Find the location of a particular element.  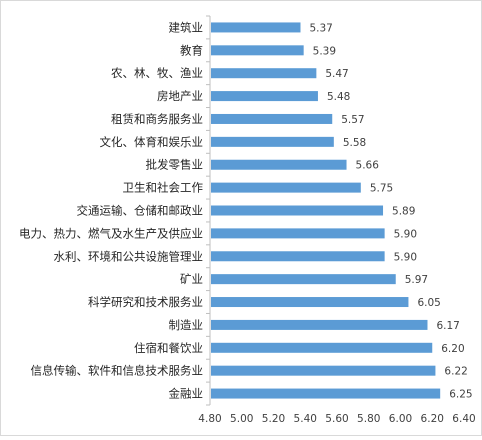

data-label: 5.48 is located at coordinates (338, 97).